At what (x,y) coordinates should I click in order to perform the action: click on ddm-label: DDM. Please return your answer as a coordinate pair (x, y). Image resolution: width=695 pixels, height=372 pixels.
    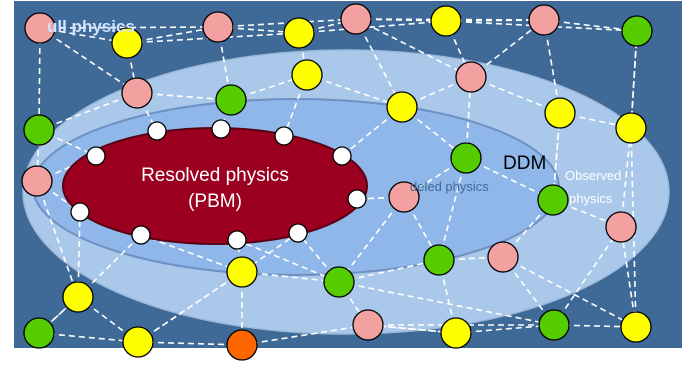
    Looking at the image, I should click on (524, 163).